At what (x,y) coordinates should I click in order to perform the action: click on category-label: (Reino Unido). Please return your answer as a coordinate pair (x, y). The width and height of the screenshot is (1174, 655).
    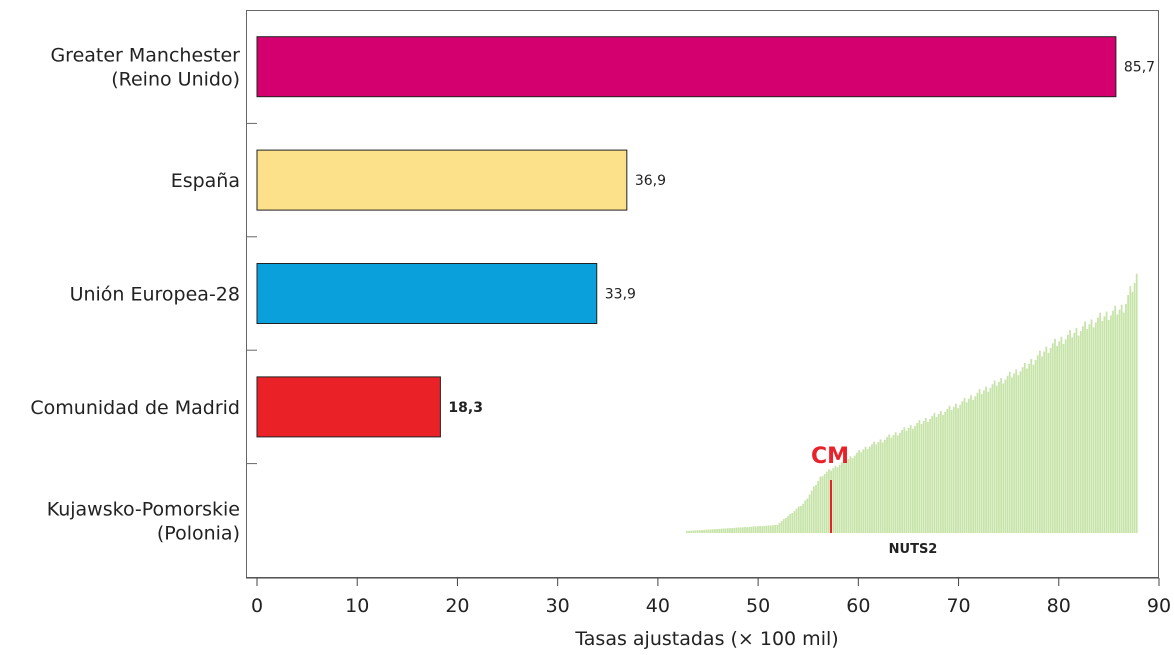
    Looking at the image, I should click on (175, 80).